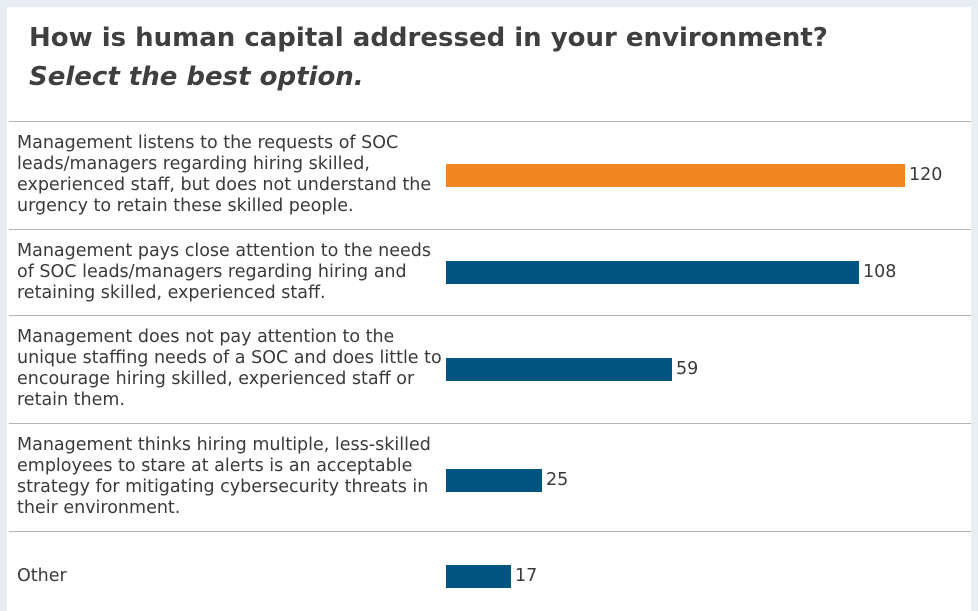  I want to click on value-label-4: 25, so click(557, 479).